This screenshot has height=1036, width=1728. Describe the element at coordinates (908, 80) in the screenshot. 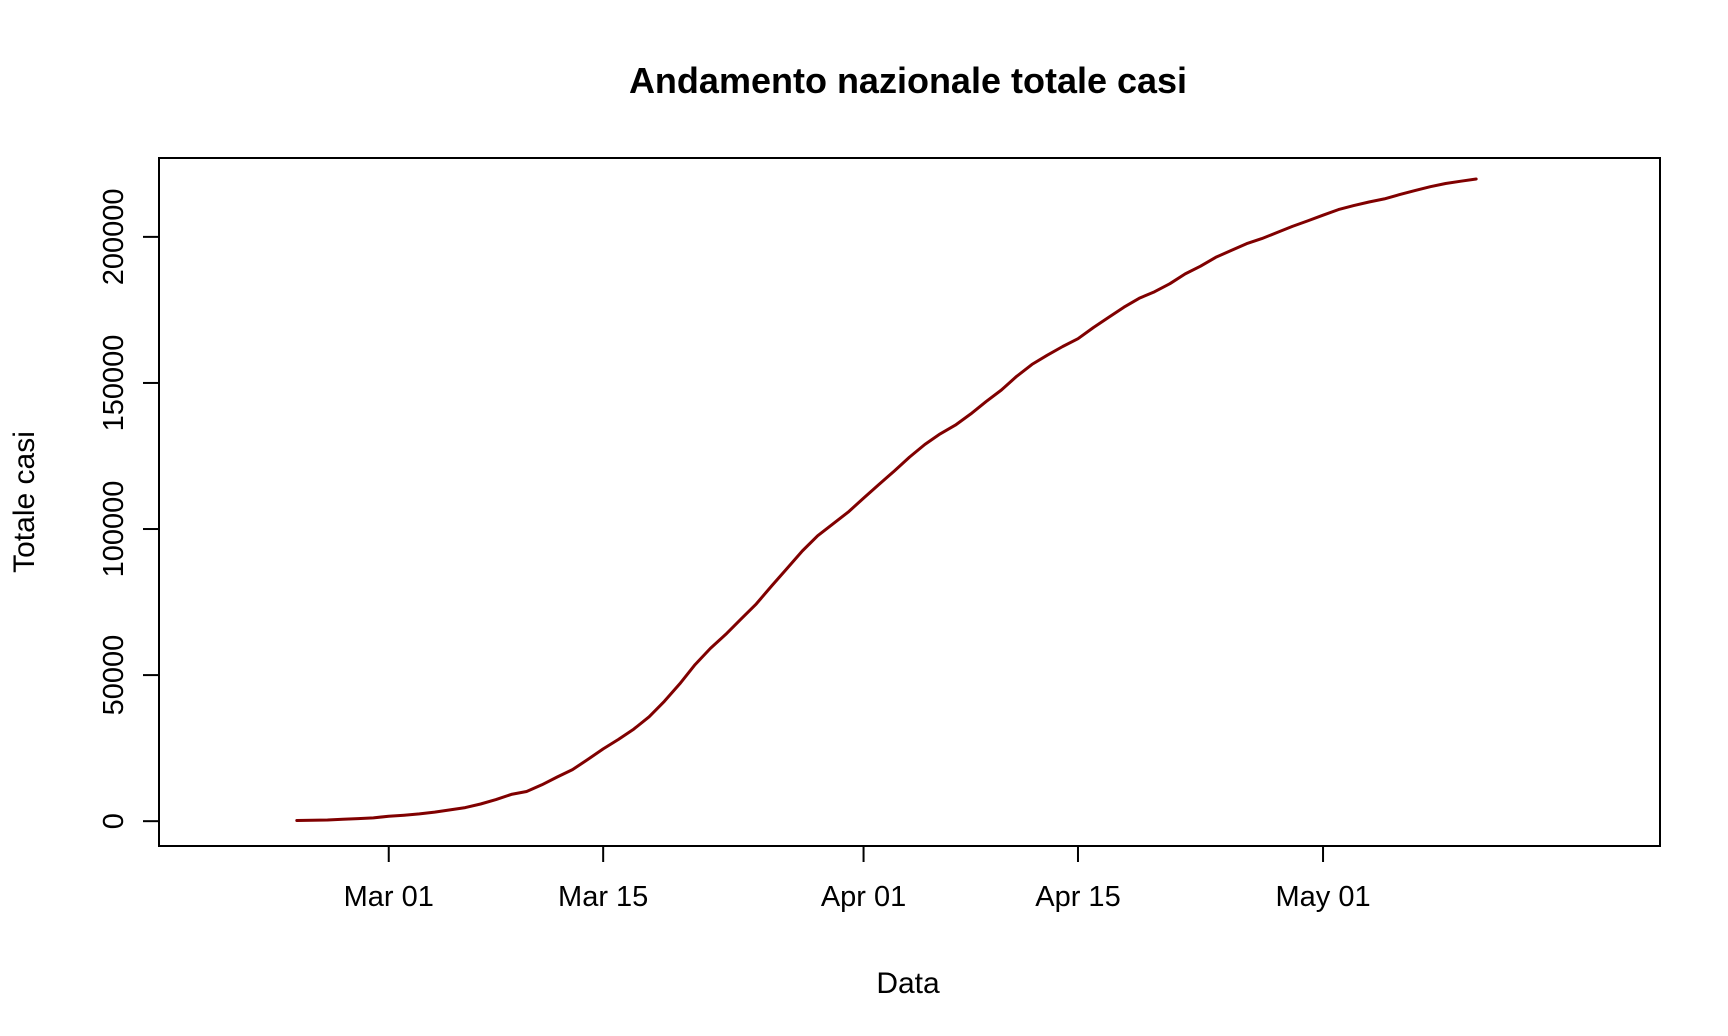

I see `chart-title: Andamento nazionale totale casi` at that location.